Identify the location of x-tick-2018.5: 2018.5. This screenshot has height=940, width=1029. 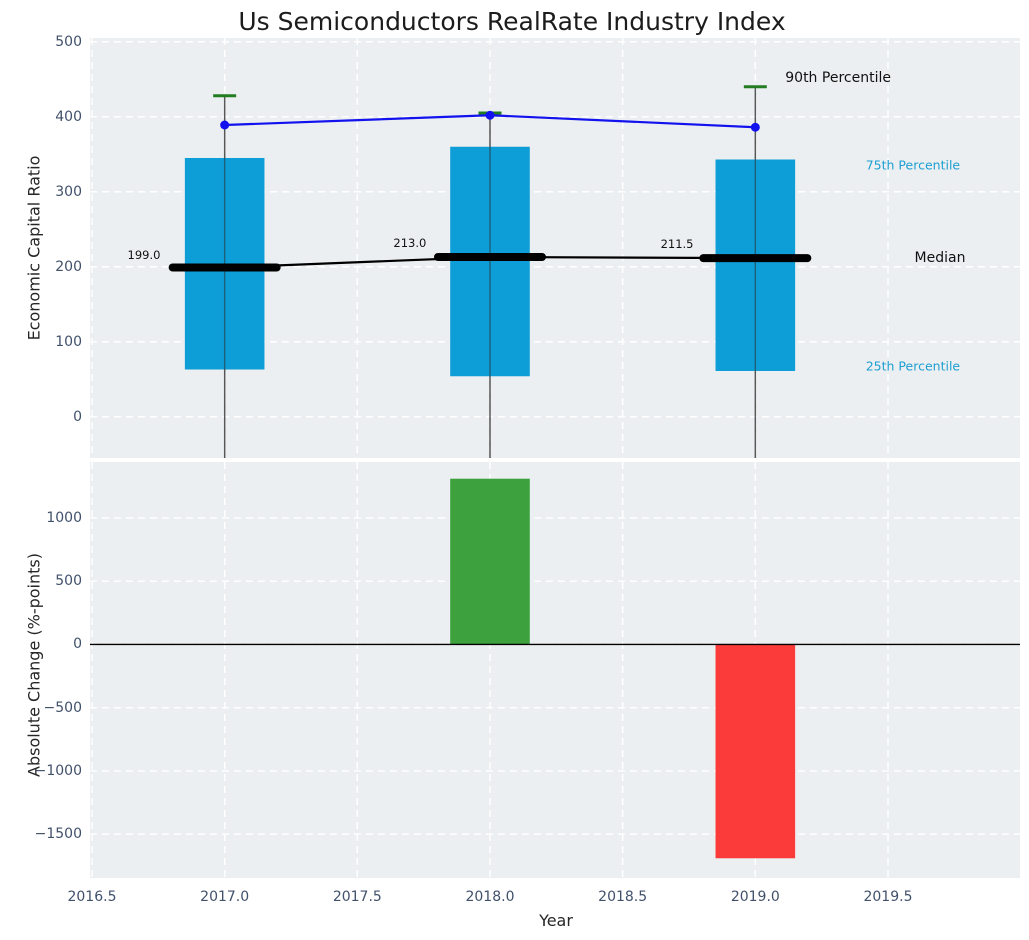
(623, 897).